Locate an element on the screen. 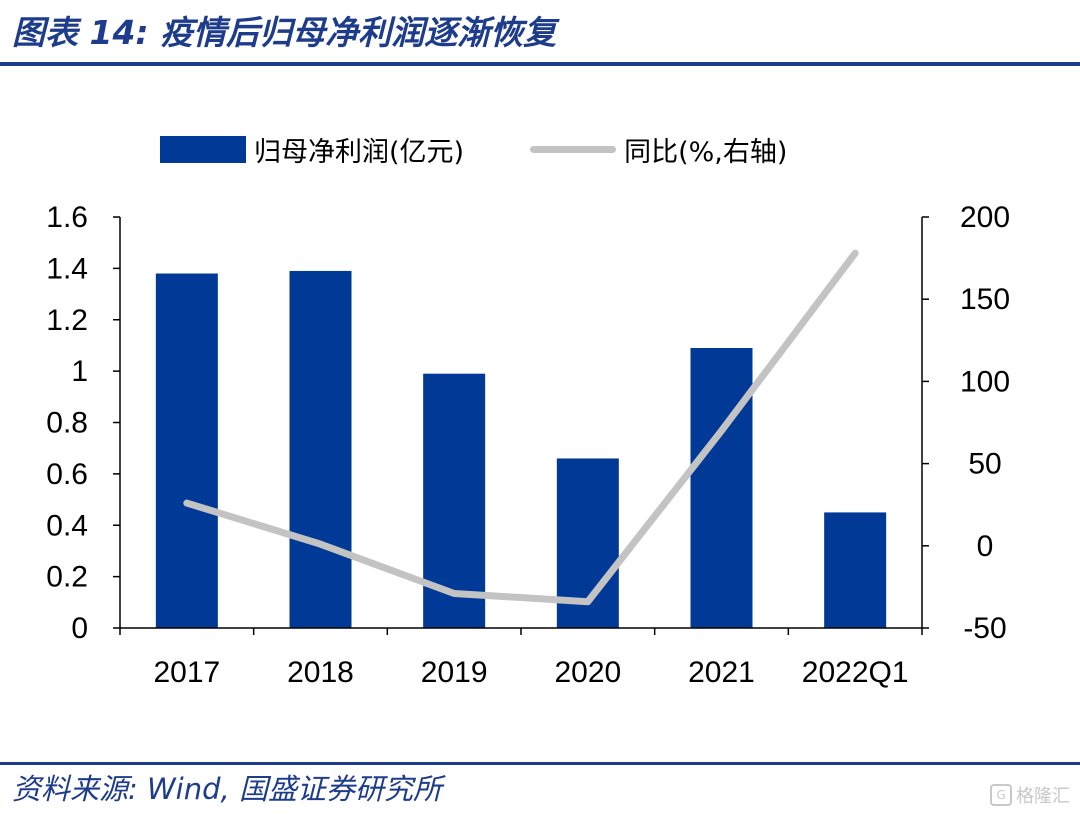  right-tick-label: 150 is located at coordinates (985, 299).